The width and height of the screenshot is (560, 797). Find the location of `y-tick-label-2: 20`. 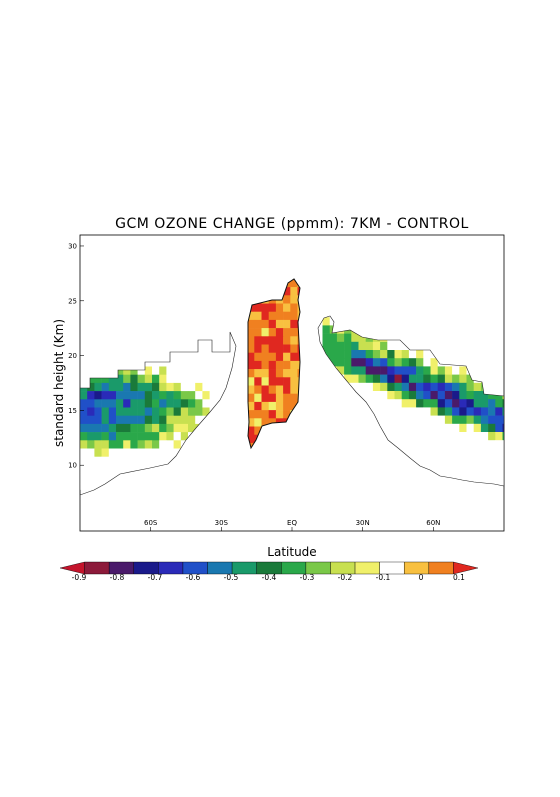

y-tick-label-2: 20 is located at coordinates (72, 356).